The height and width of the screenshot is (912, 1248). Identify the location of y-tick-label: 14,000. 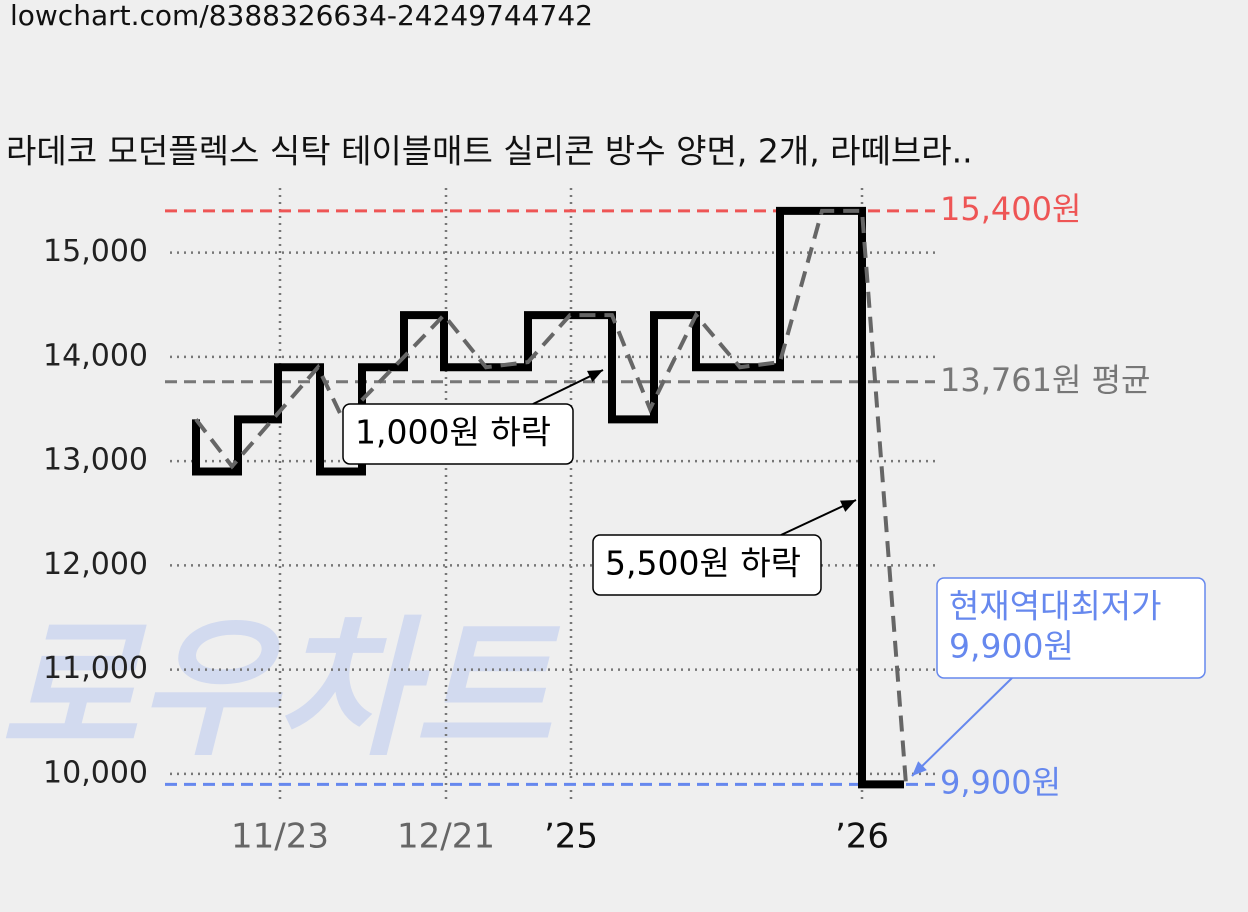
(95, 355).